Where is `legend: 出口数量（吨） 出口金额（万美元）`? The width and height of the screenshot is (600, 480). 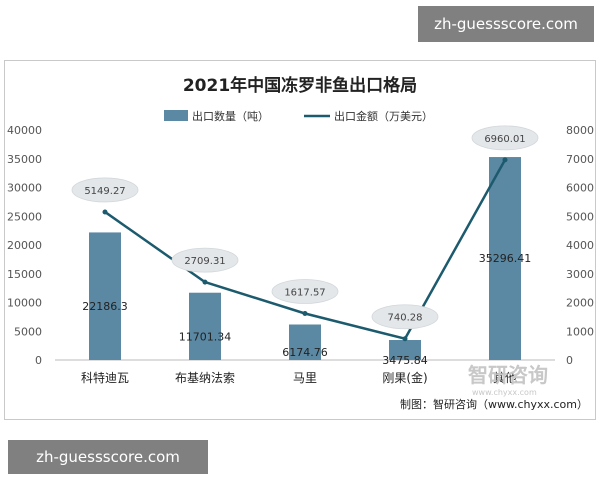 legend: 出口数量（吨） 出口金额（万美元） is located at coordinates (298, 116).